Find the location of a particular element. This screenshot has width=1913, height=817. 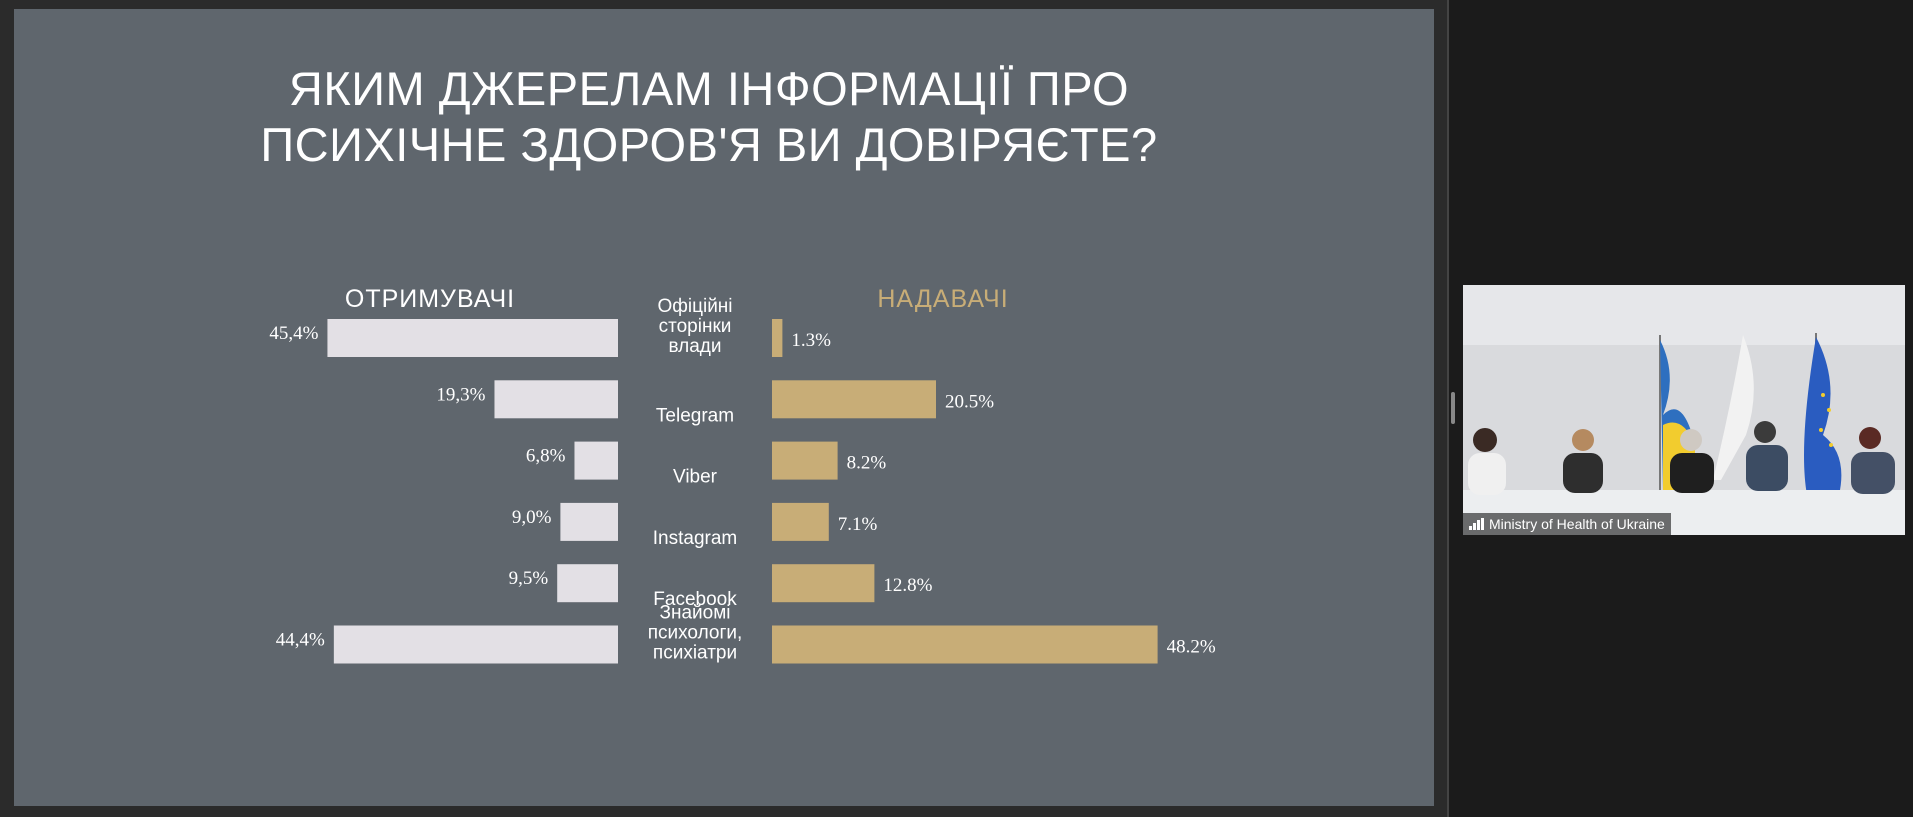

eu-flag is located at coordinates (1823, 414).